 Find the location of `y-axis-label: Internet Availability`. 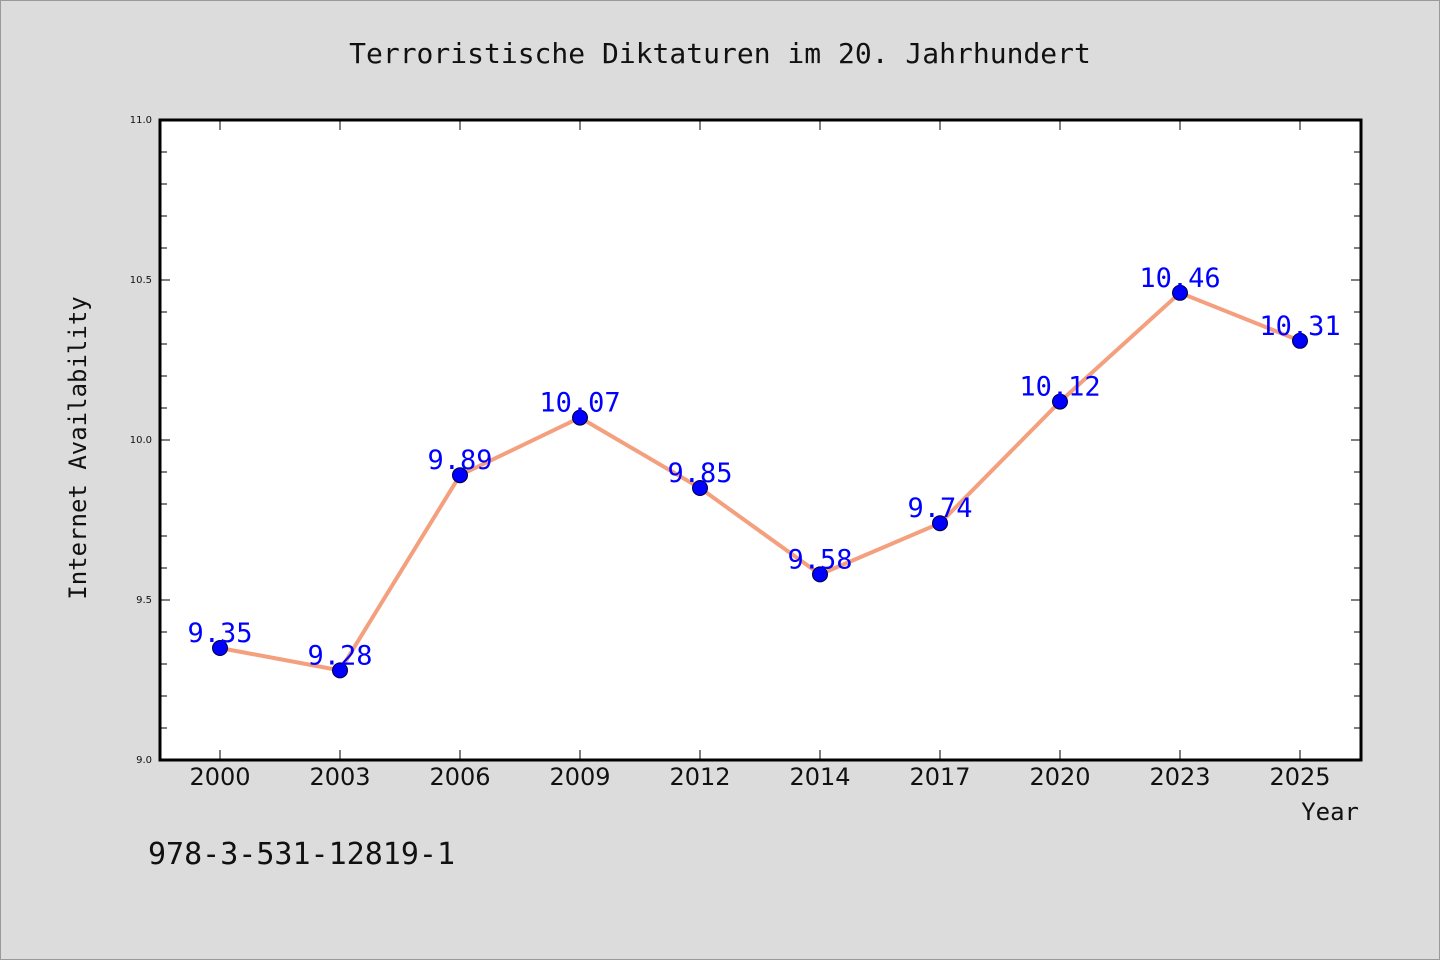

y-axis-label: Internet Availability is located at coordinates (78, 447).